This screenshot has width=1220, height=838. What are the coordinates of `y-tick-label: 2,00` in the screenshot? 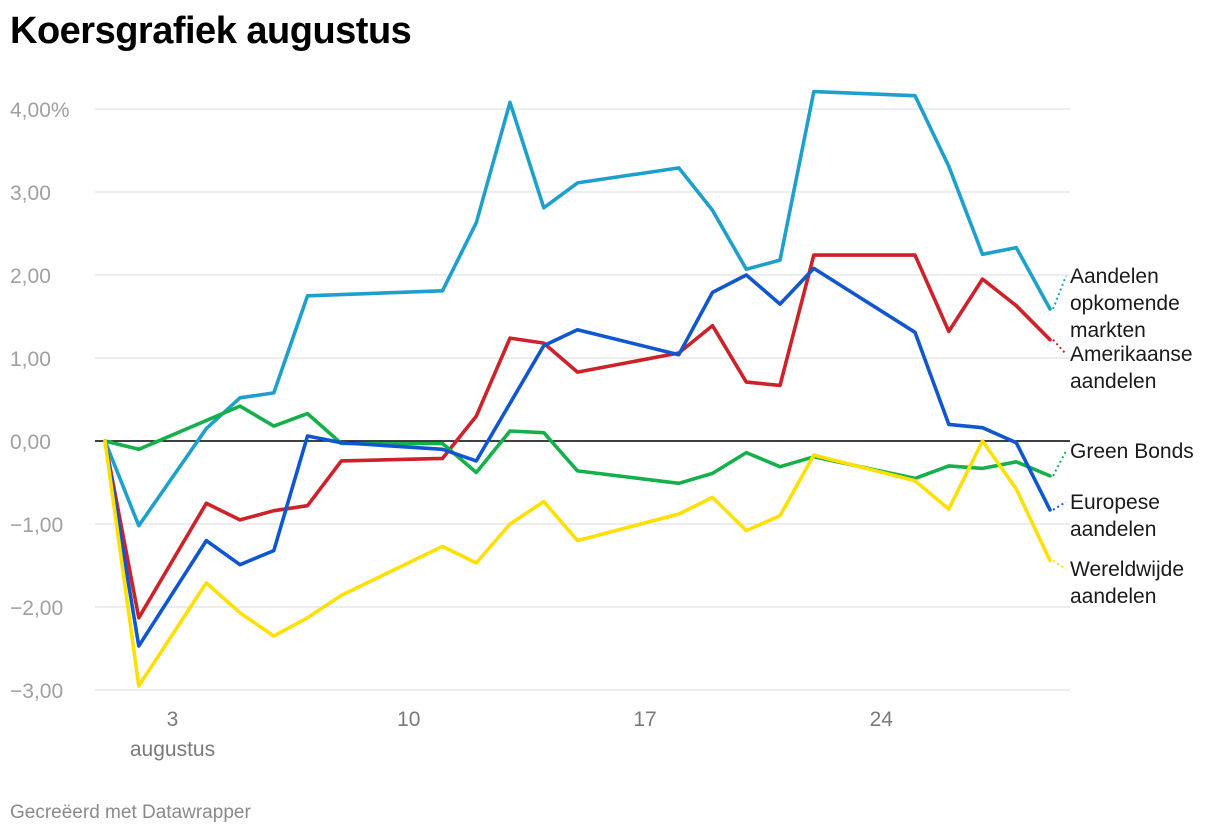 It's located at (30, 276).